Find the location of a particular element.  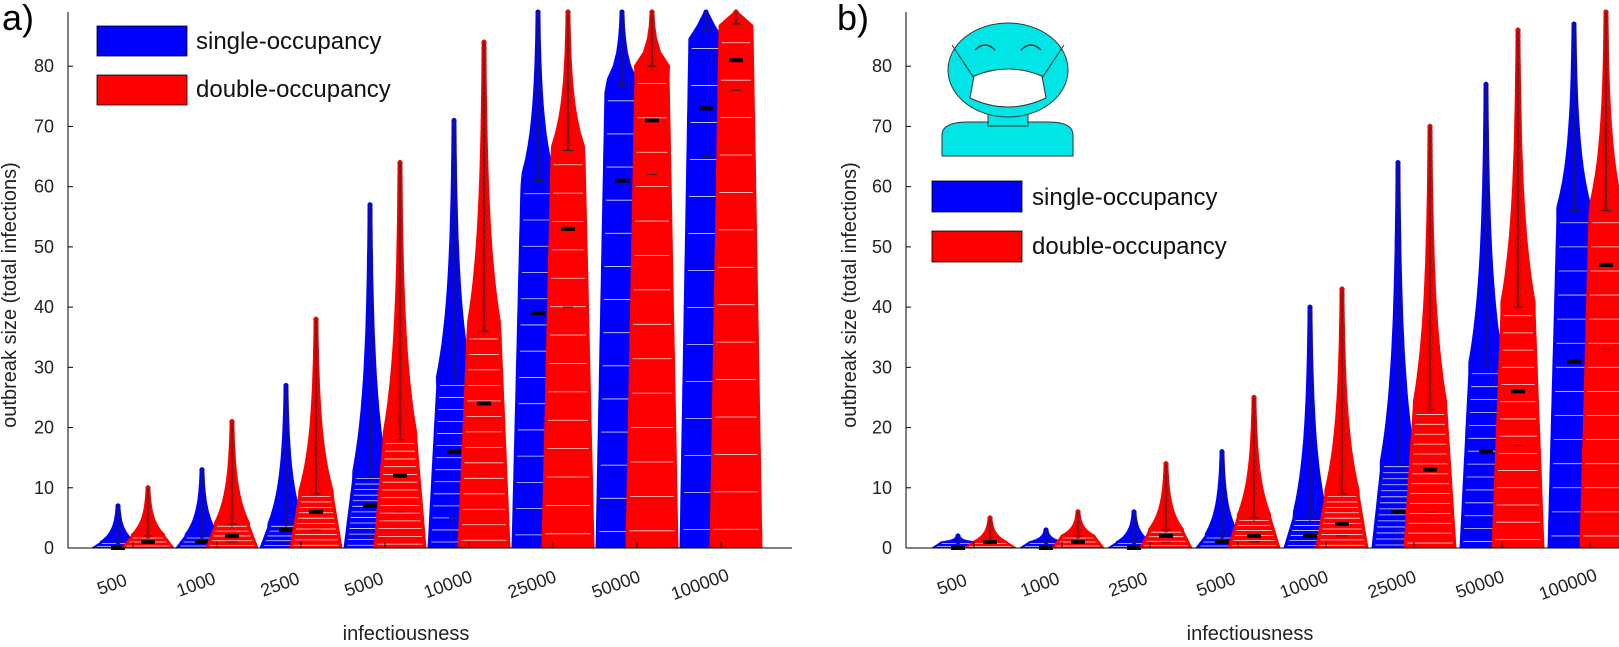

panel-b-x-ticks: 500 1000 2500 5000 10000 25000 50000 100000 is located at coordinates (1267, 573).